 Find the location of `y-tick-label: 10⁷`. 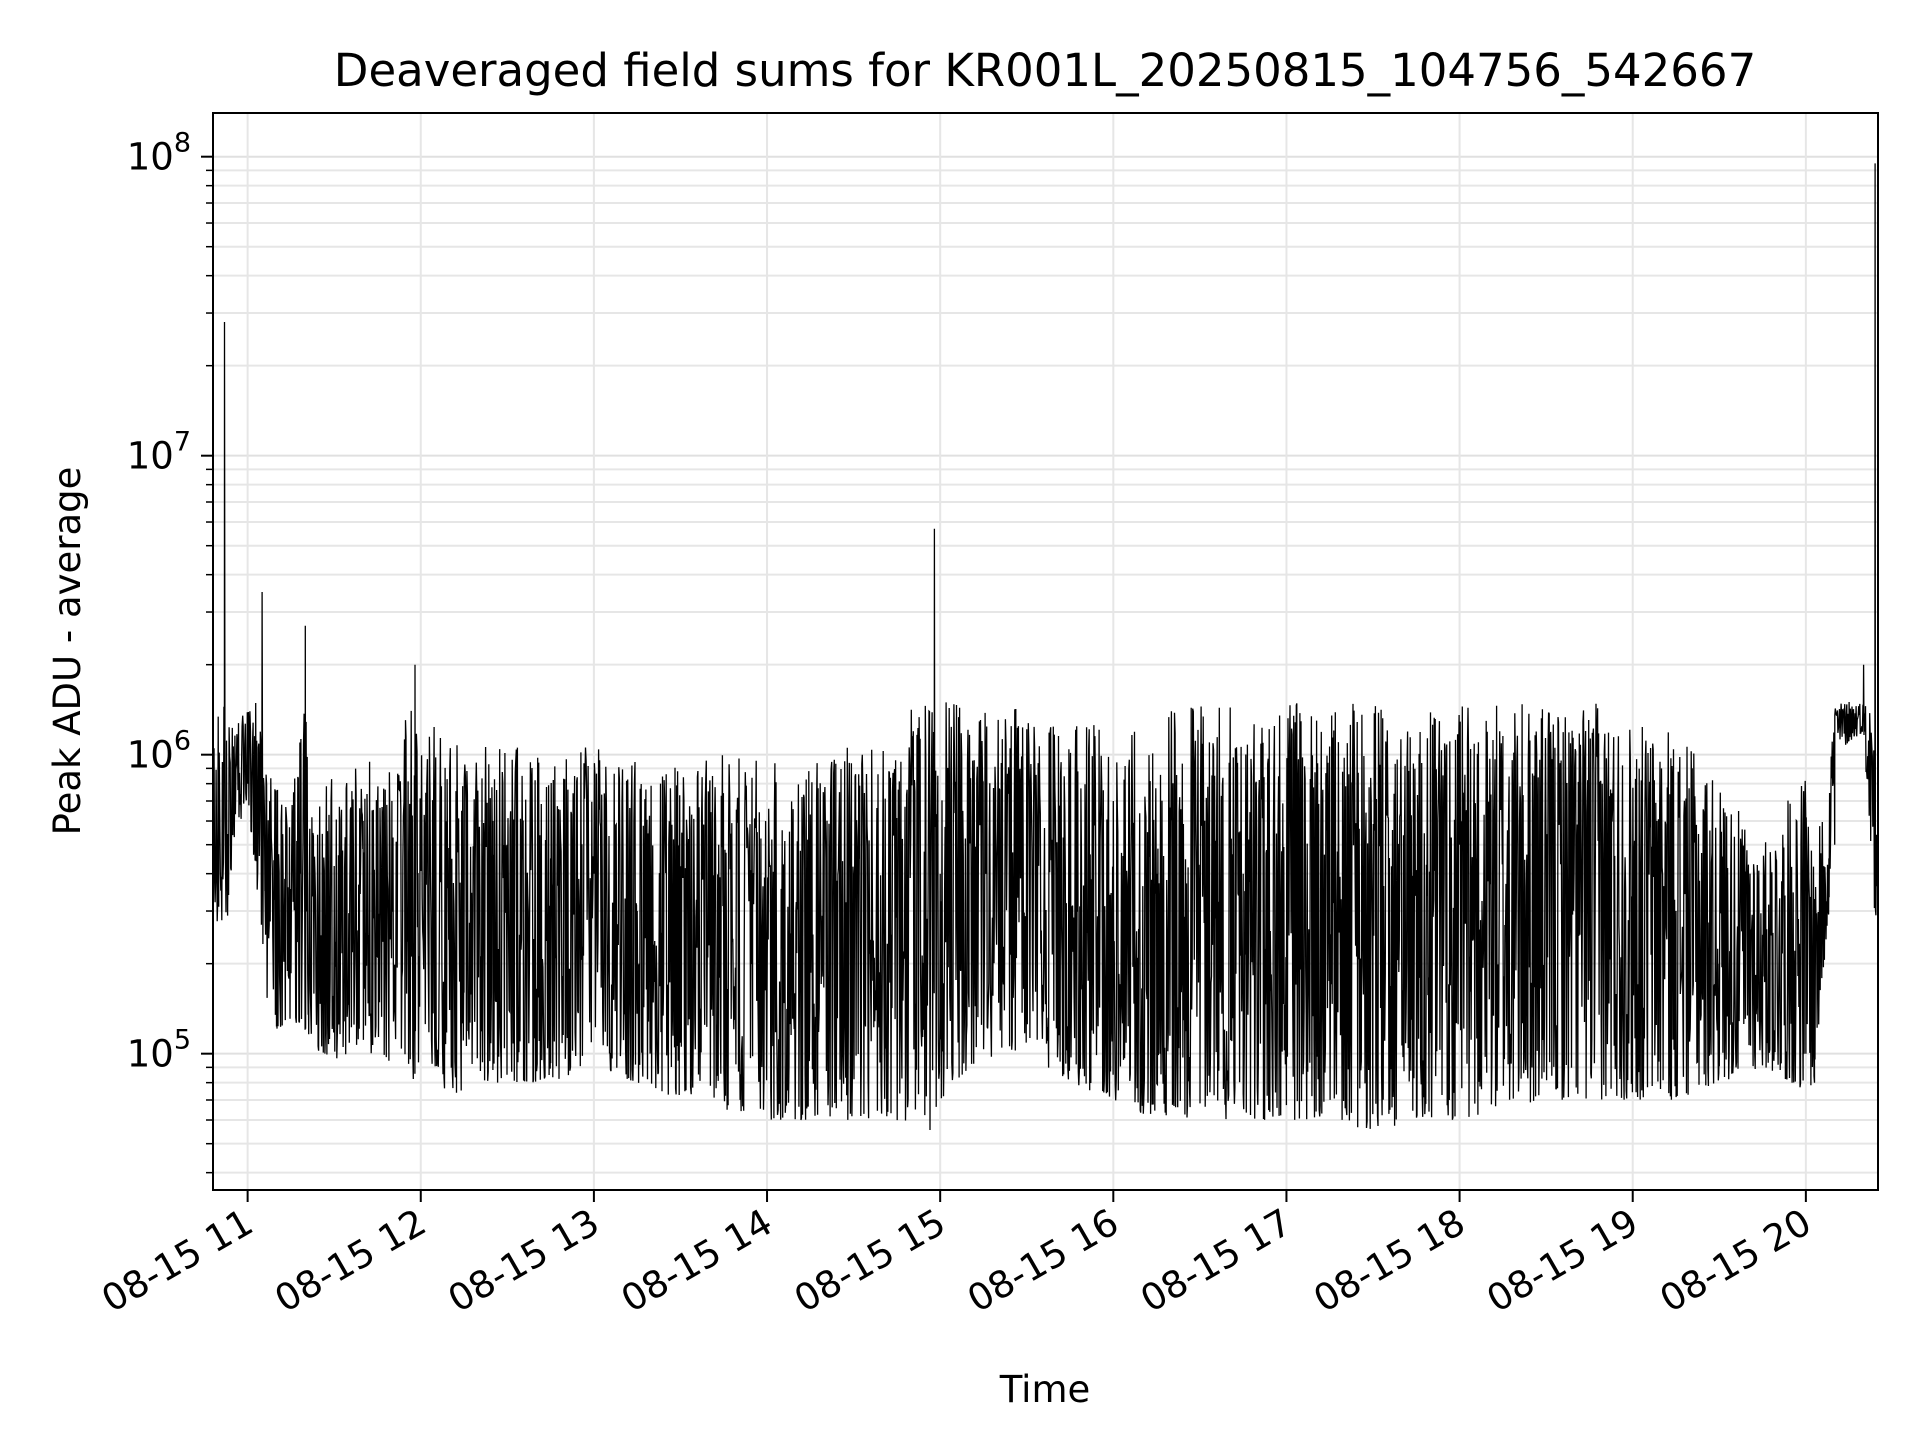

y-tick-label: 10⁷ is located at coordinates (159, 452).